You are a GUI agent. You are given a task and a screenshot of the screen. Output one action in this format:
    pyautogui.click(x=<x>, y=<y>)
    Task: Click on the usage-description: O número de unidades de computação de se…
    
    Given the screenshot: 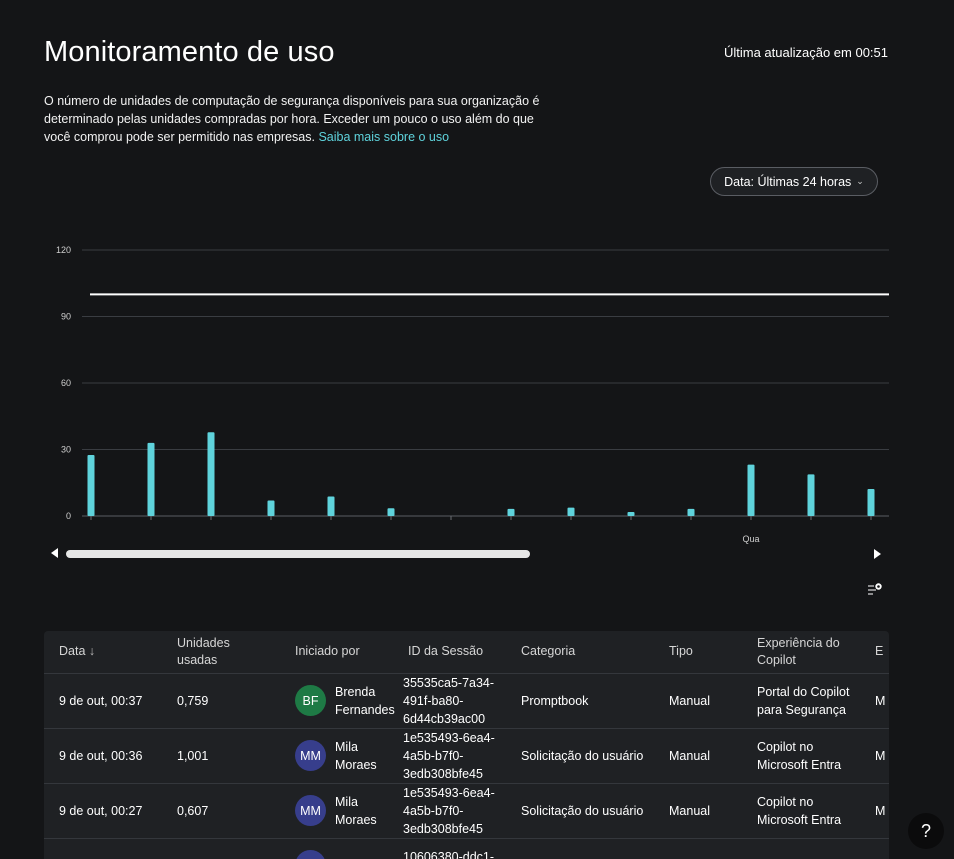 What is the action you would take?
    pyautogui.click(x=294, y=119)
    